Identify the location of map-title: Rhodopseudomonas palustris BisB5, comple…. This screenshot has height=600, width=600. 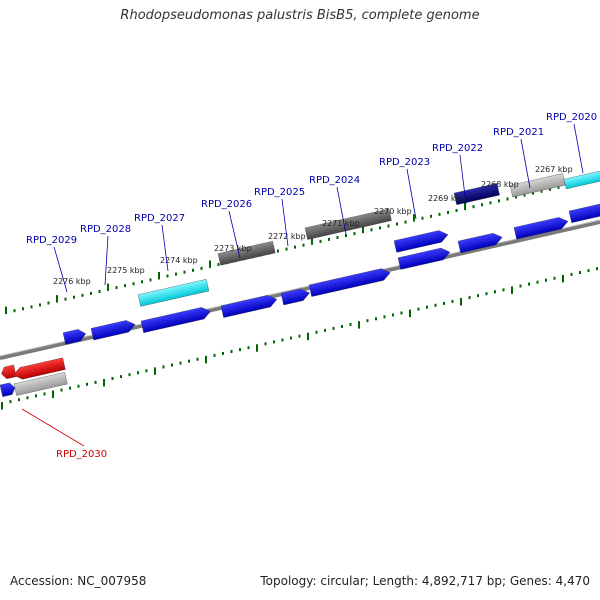
(300, 15).